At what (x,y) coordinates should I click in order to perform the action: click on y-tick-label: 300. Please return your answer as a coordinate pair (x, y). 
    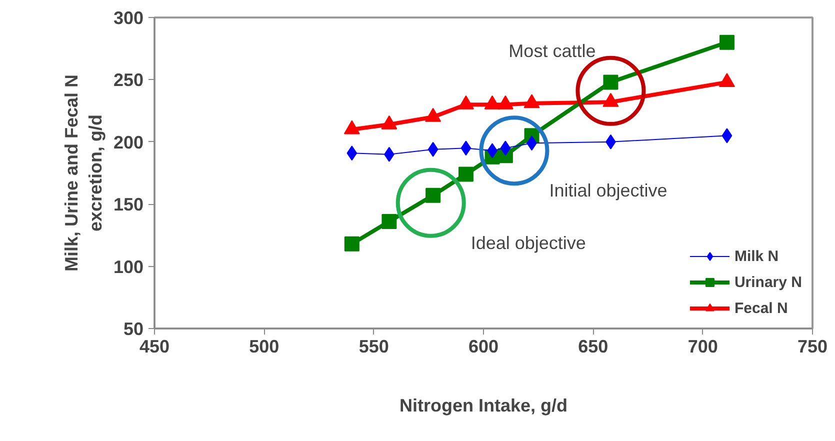
    Looking at the image, I should click on (128, 18).